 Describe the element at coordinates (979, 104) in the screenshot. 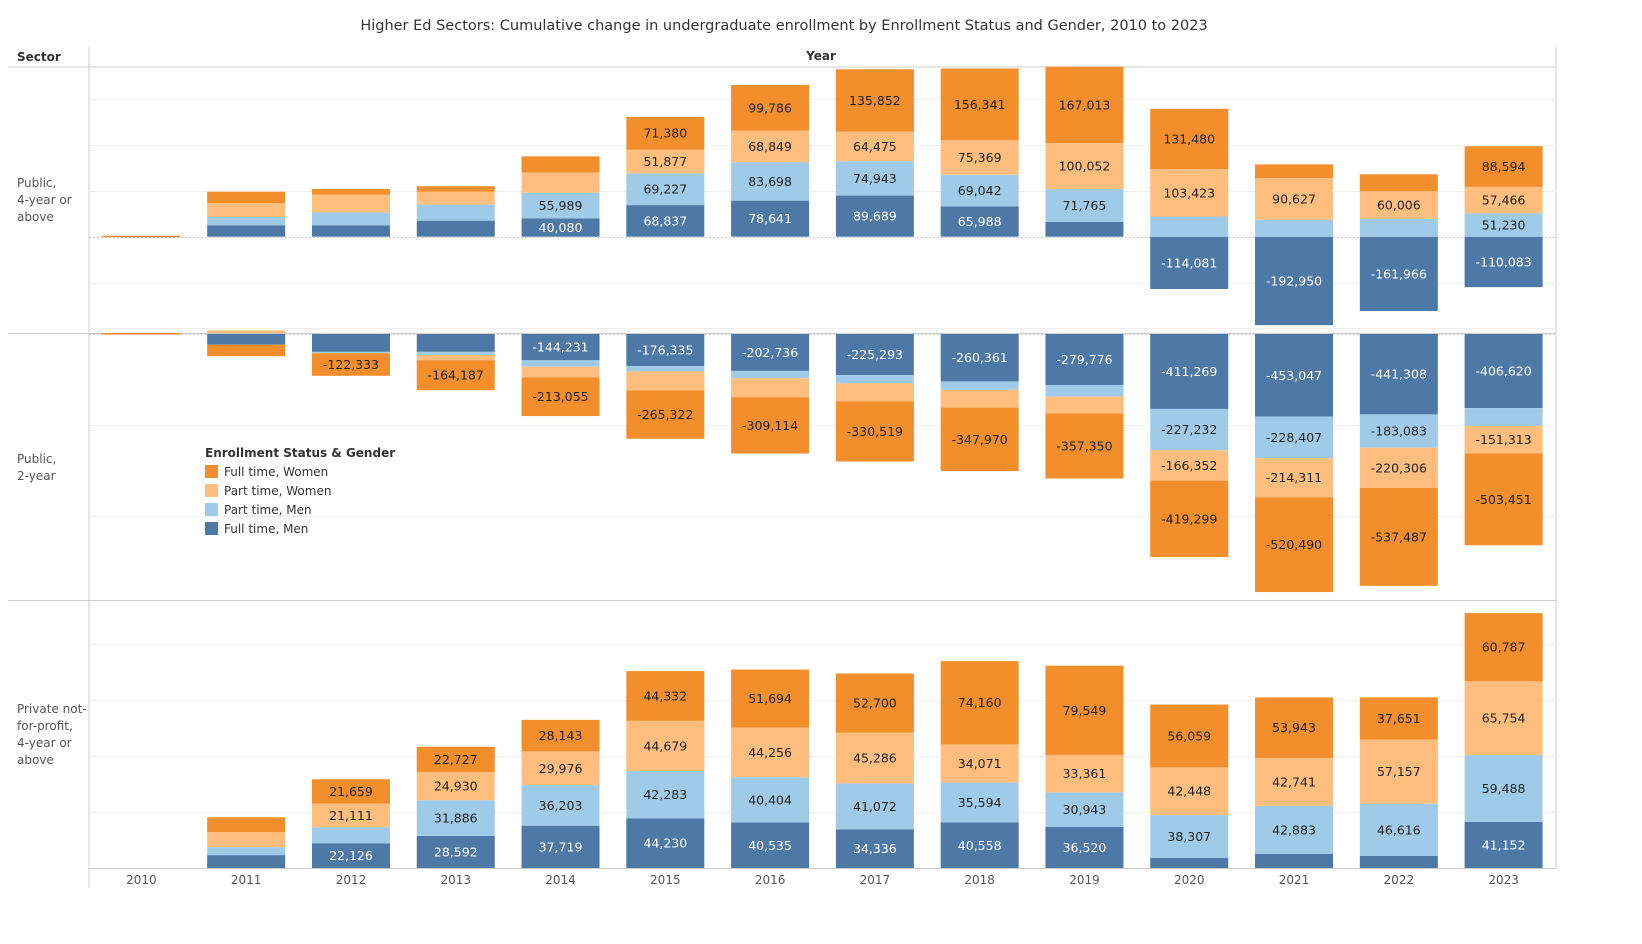

I see `bar-segment-full-time-women-2018` at that location.